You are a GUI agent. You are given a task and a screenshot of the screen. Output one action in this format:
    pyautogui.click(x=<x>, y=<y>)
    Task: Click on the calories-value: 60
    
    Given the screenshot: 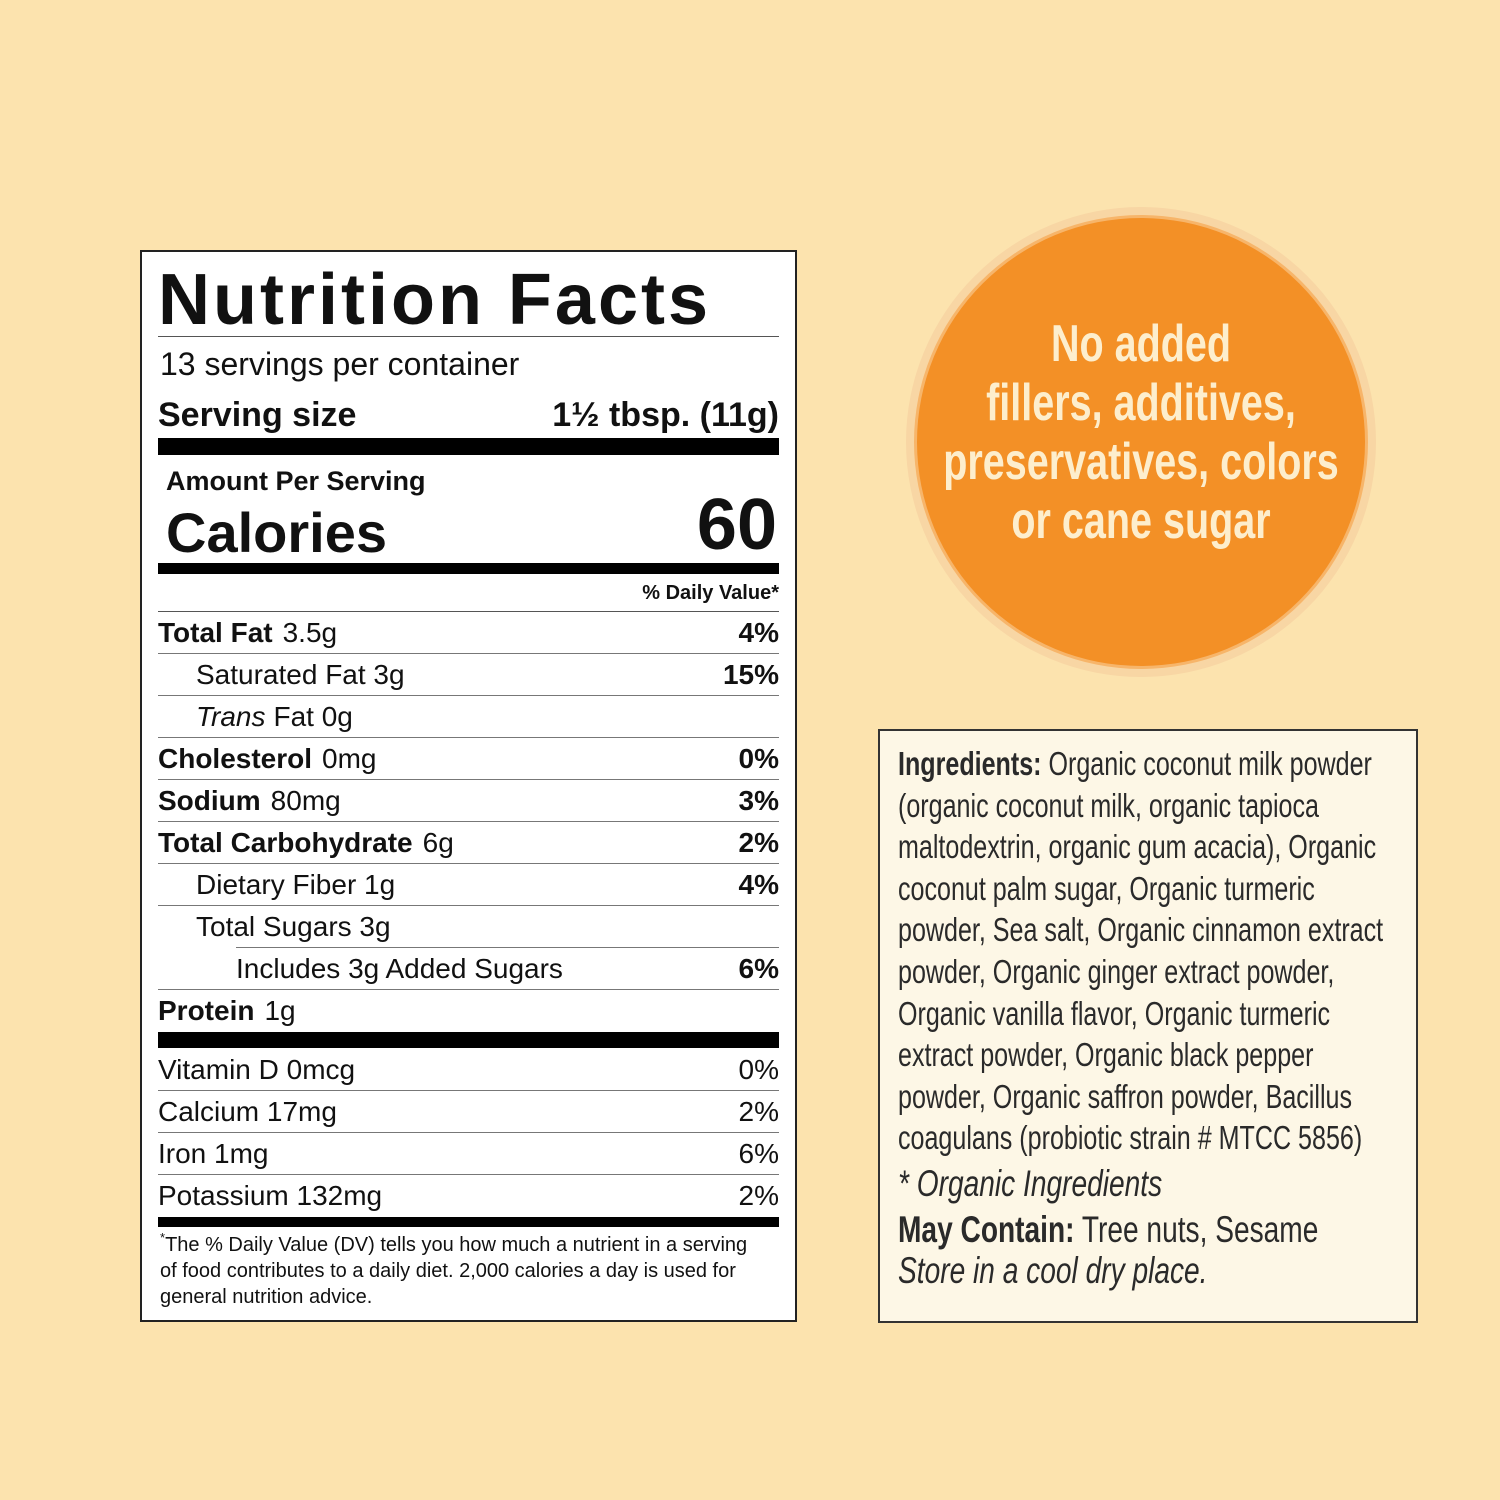 What is the action you would take?
    pyautogui.click(x=736, y=525)
    